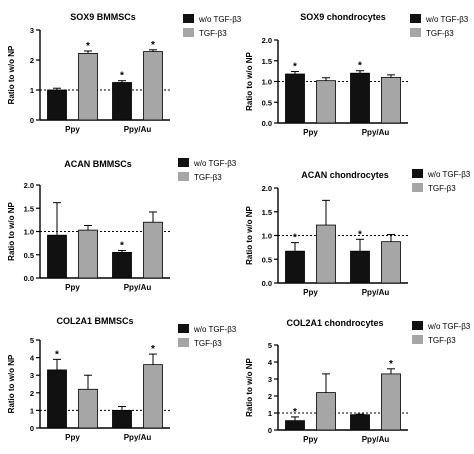 The image size is (474, 454). Describe the element at coordinates (29, 185) in the screenshot. I see `y-tick-label: 2.0` at that location.